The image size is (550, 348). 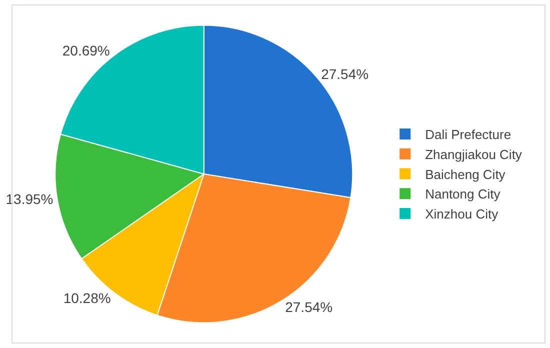 I want to click on legend-label: Xinzhou City, so click(x=462, y=214).